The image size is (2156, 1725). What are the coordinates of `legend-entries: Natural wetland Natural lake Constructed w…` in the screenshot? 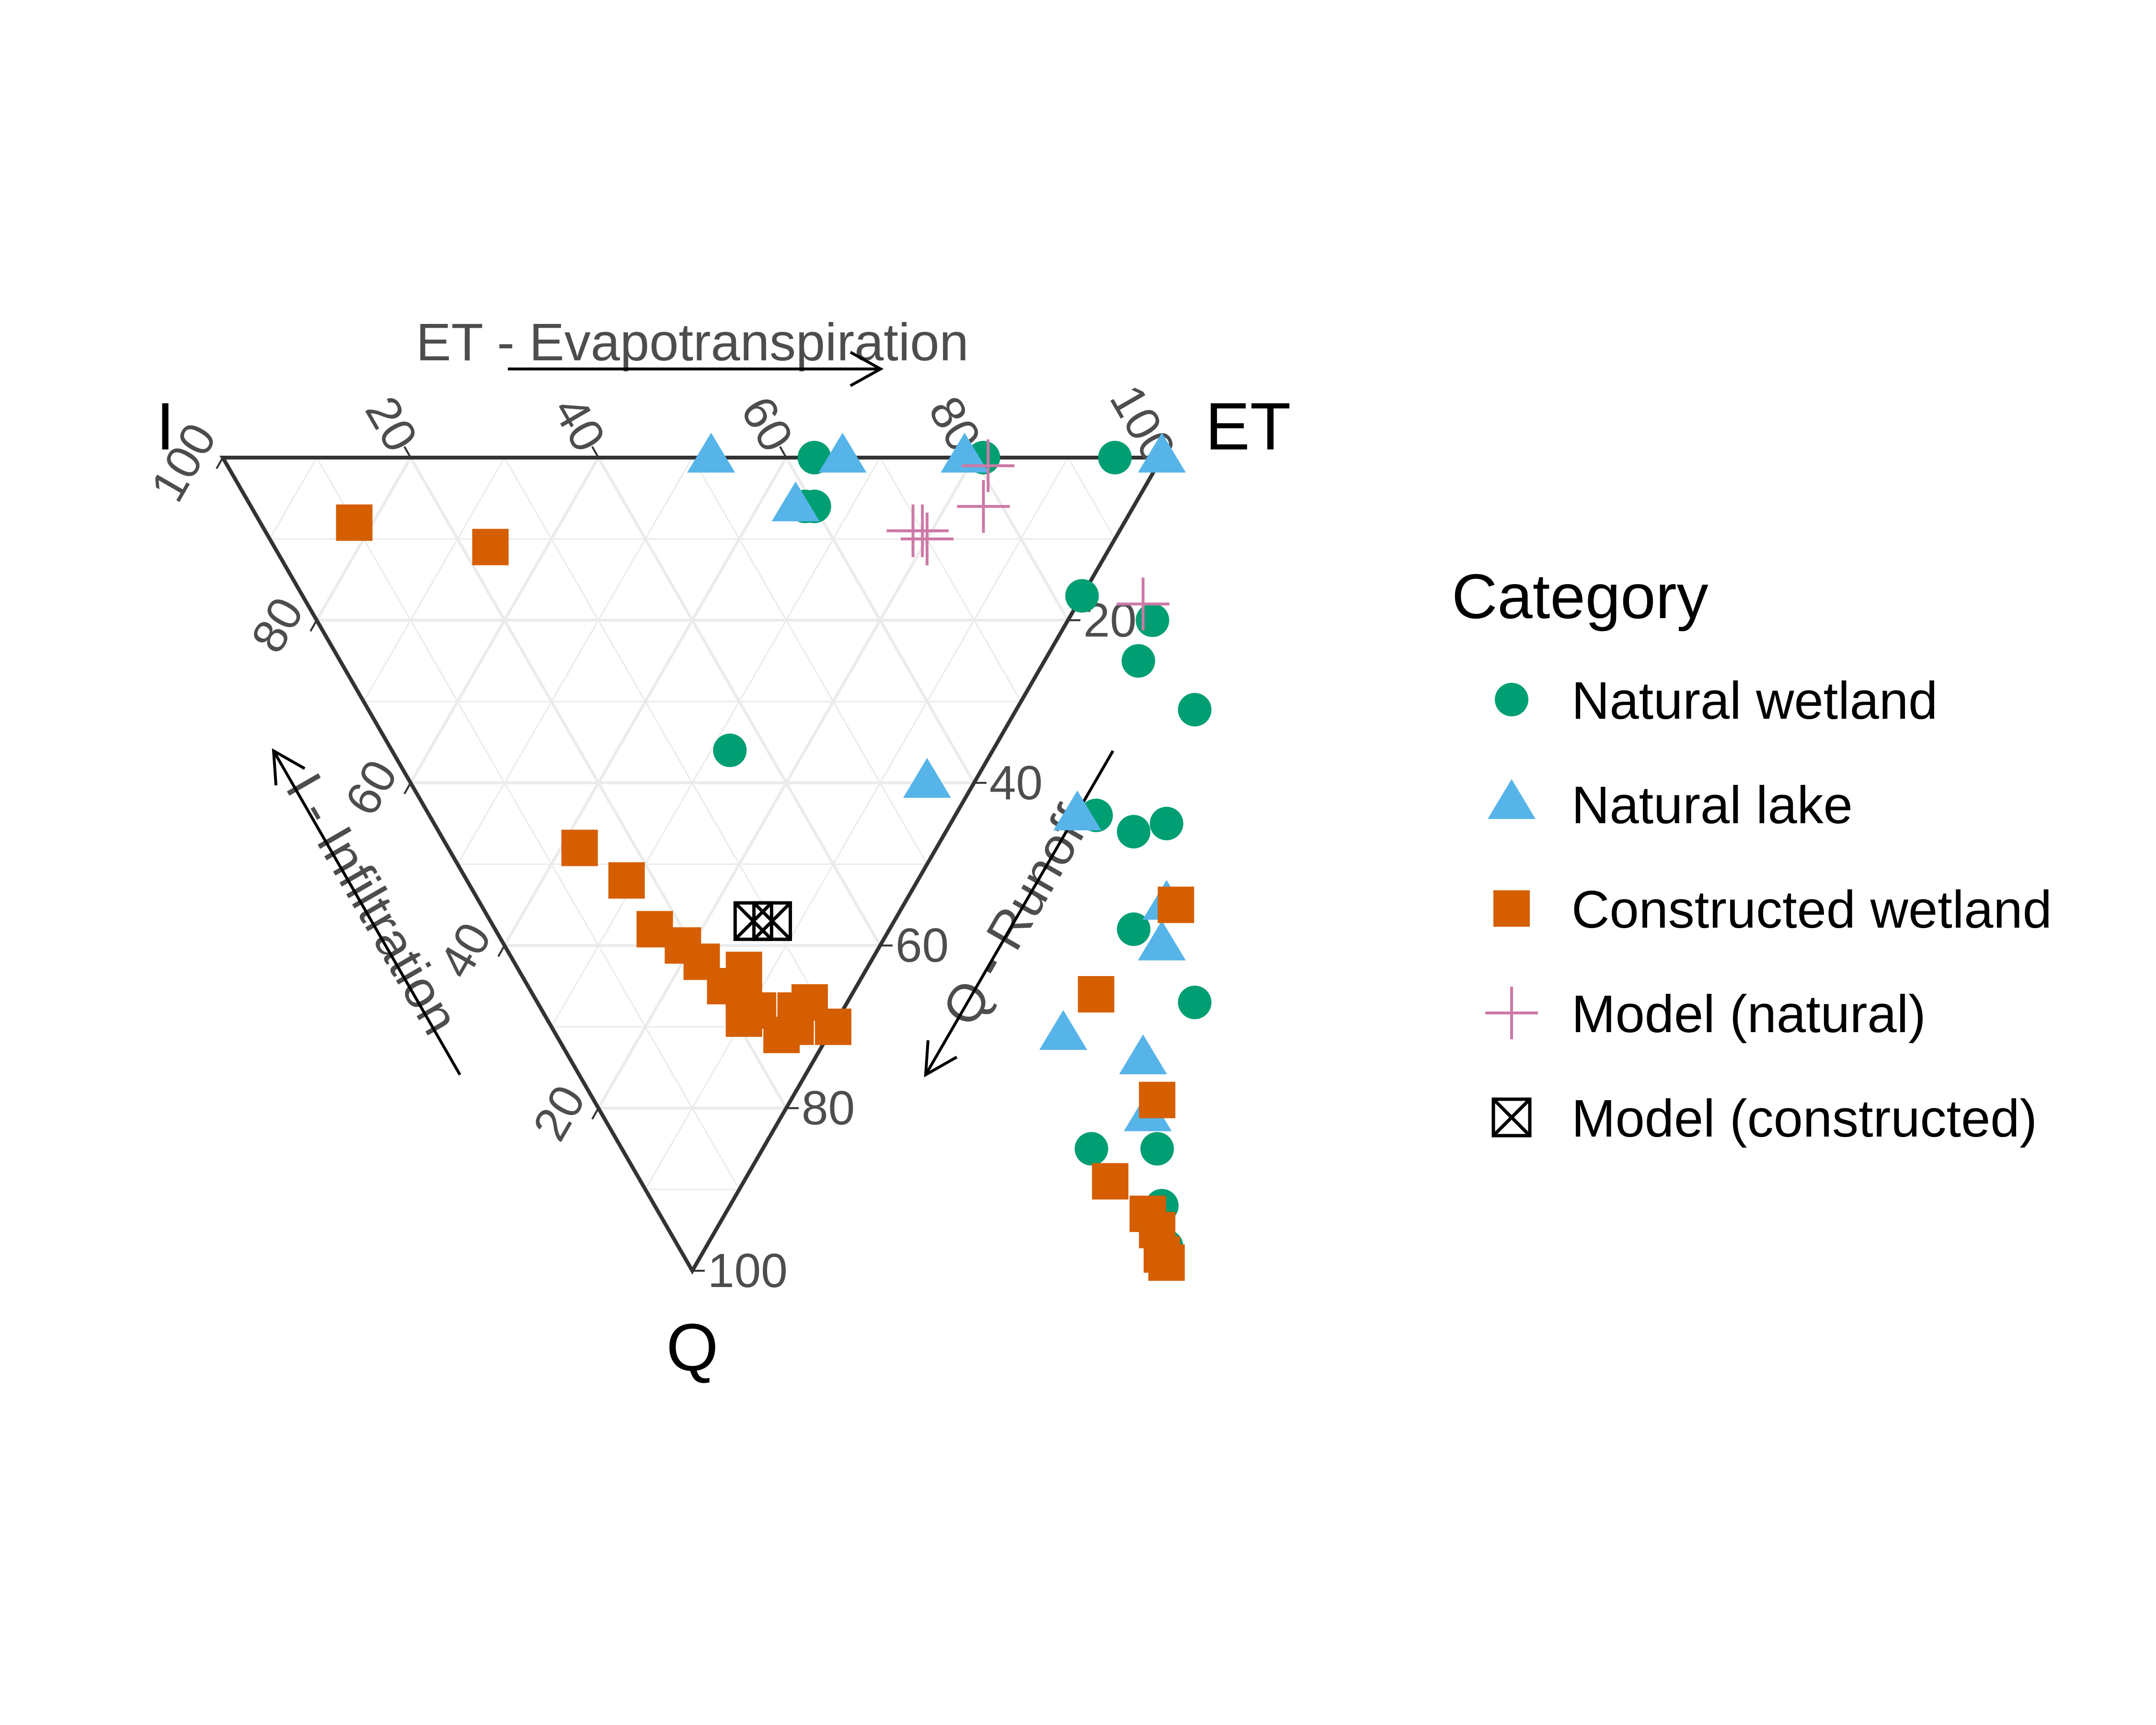 It's located at (1768, 909).